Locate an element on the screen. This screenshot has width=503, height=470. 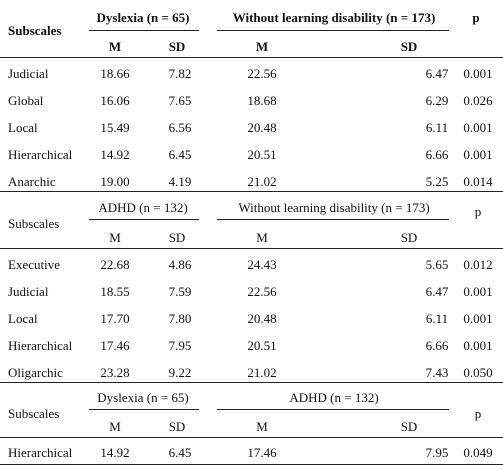
m1-value: 17.70 is located at coordinates (115, 318).